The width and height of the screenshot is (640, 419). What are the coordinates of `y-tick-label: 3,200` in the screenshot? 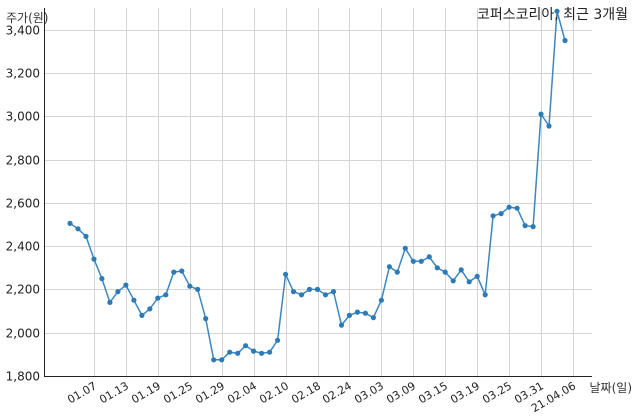 It's located at (23, 74).